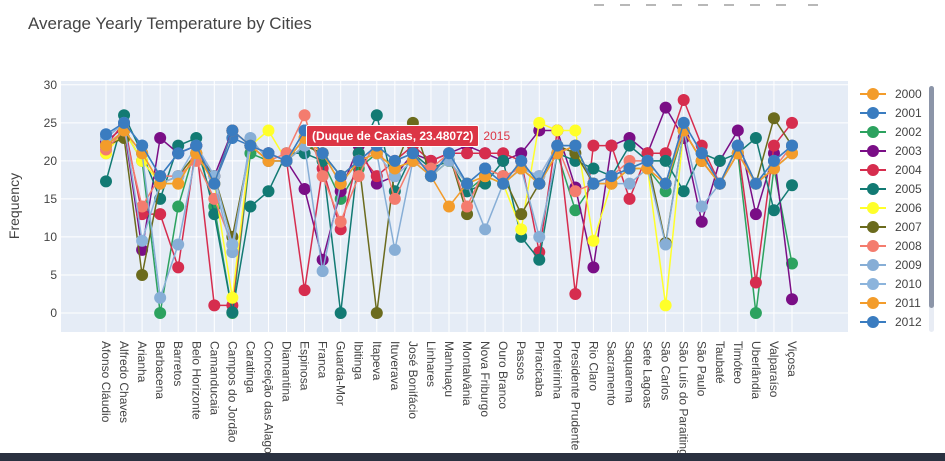 The width and height of the screenshot is (945, 461). I want to click on modebar, so click(709, 3).